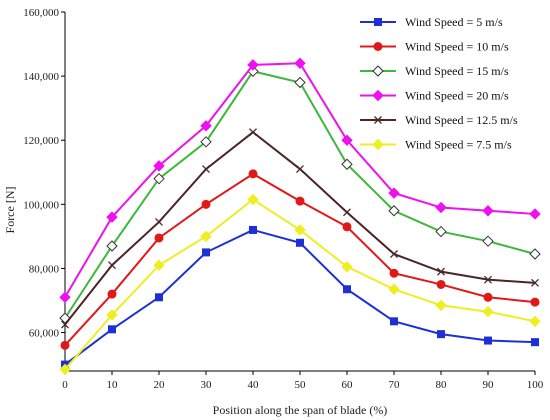 This screenshot has width=550, height=420. Describe the element at coordinates (207, 385) in the screenshot. I see `x-tick-label: 30` at that location.